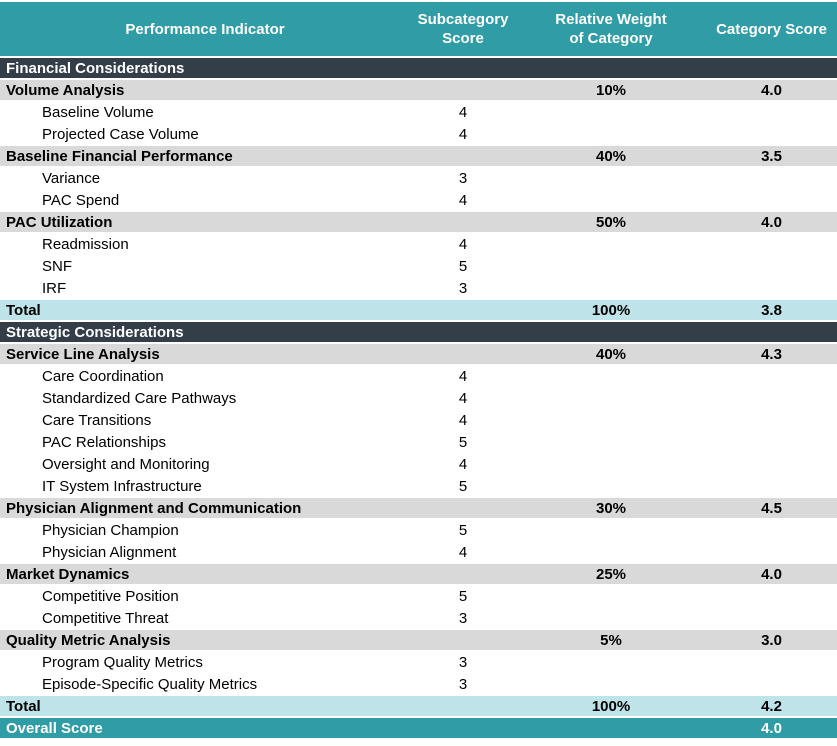 This screenshot has width=837, height=746. What do you see at coordinates (771, 156) in the screenshot?
I see `category-score-cell: 3.5` at bounding box center [771, 156].